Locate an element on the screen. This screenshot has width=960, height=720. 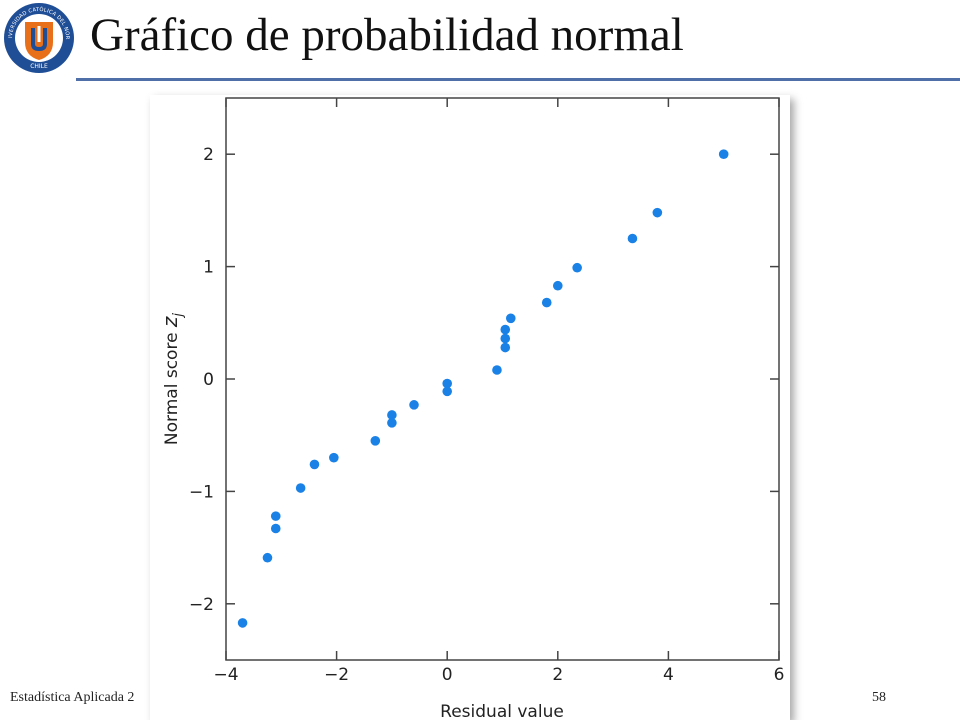
y-tick-label: 1 is located at coordinates (208, 268).